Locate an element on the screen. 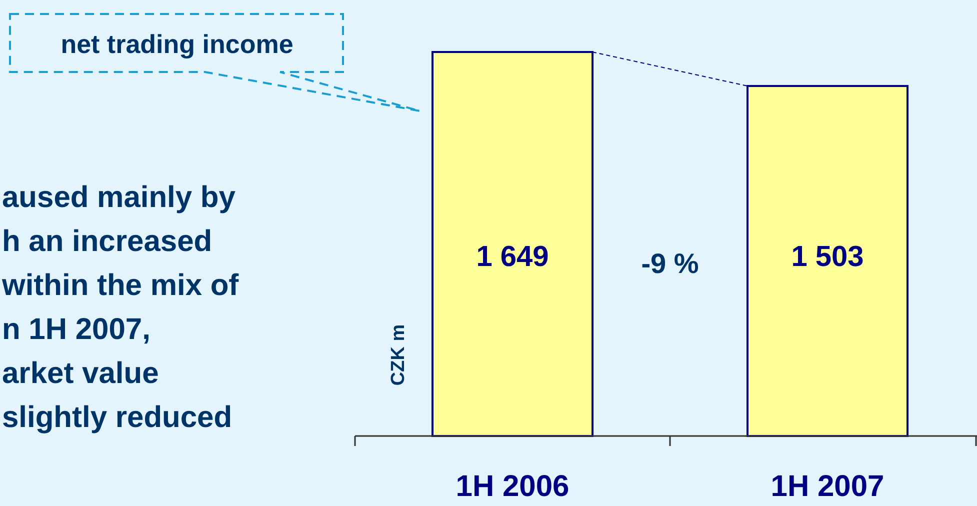 The width and height of the screenshot is (977, 506). text: aused mainly by is located at coordinates (119, 197).